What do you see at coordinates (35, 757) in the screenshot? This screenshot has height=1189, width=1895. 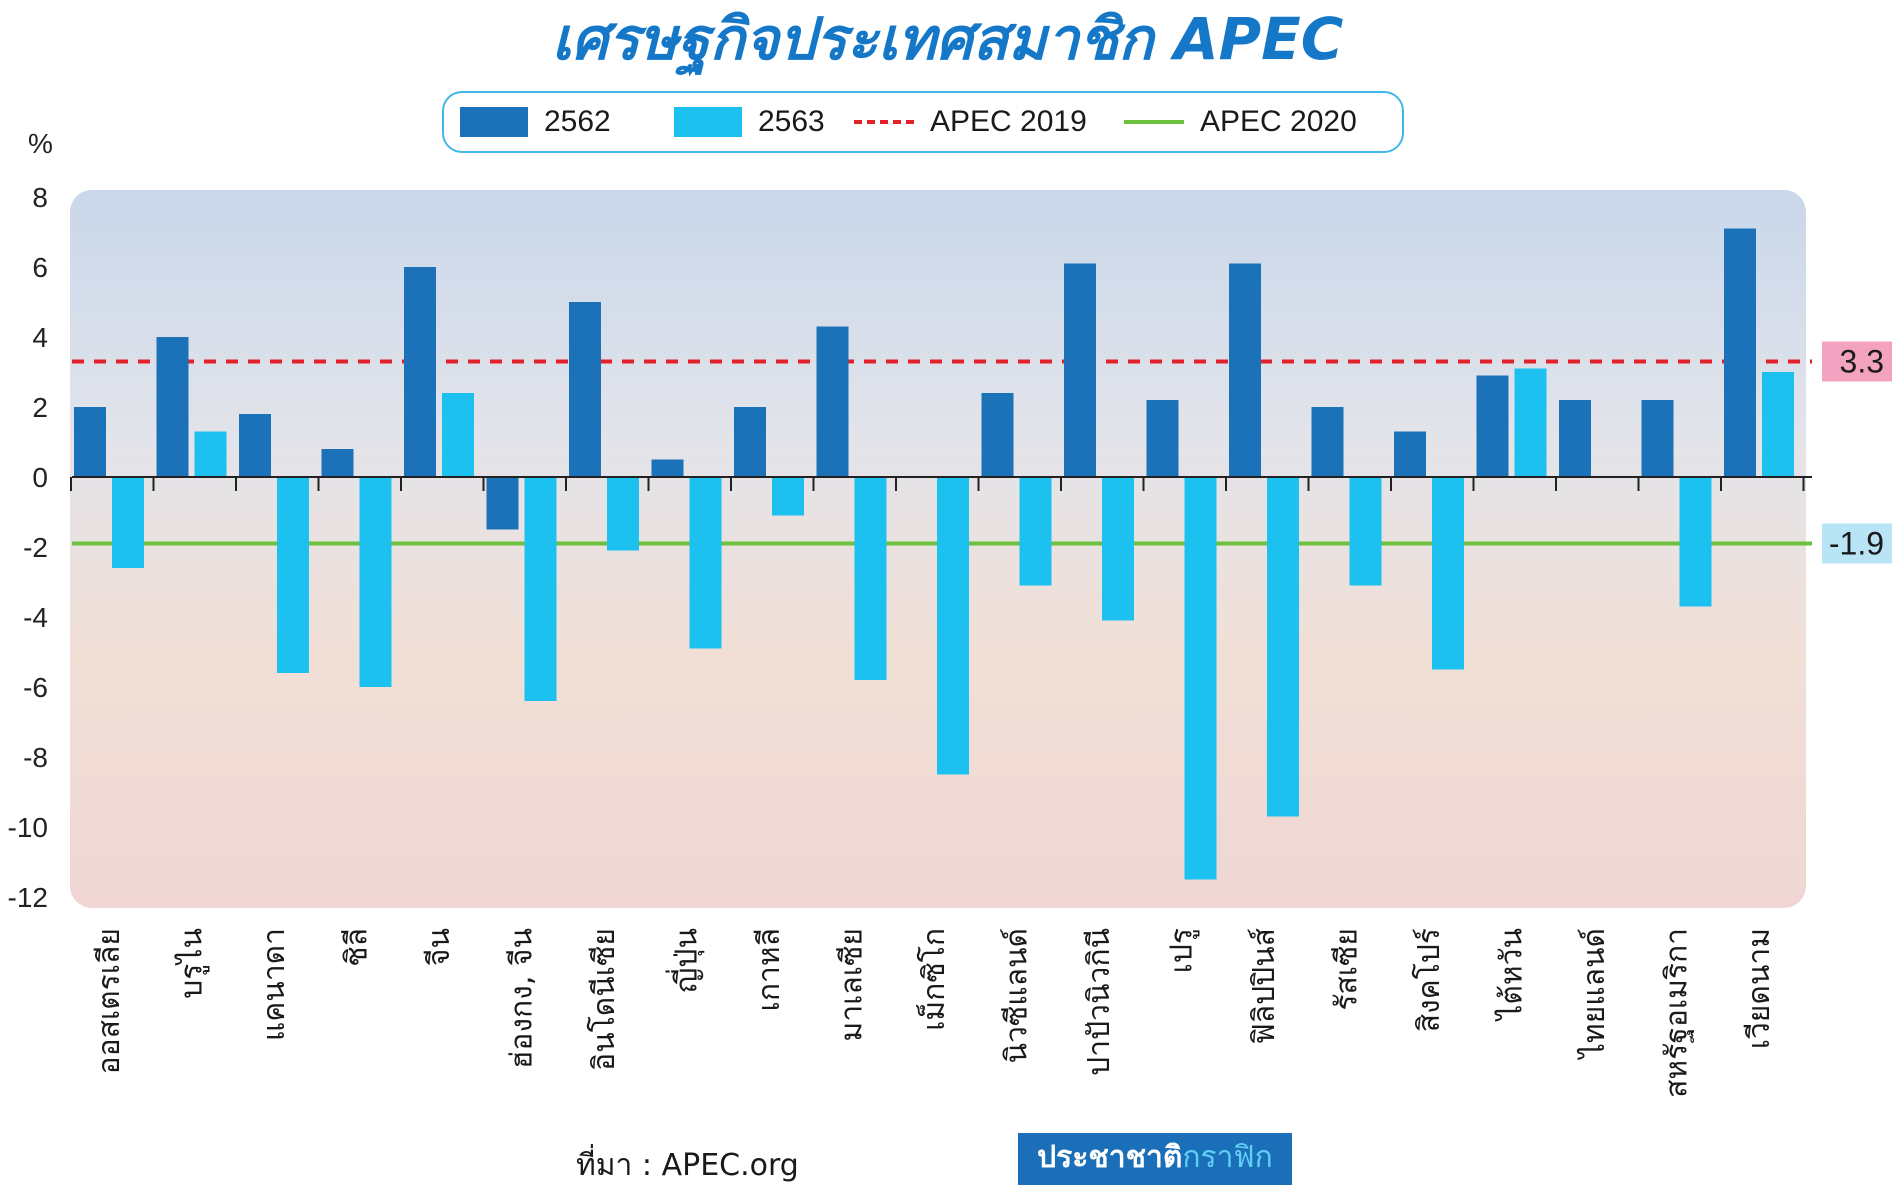 I see `y-tick-label: -8` at bounding box center [35, 757].